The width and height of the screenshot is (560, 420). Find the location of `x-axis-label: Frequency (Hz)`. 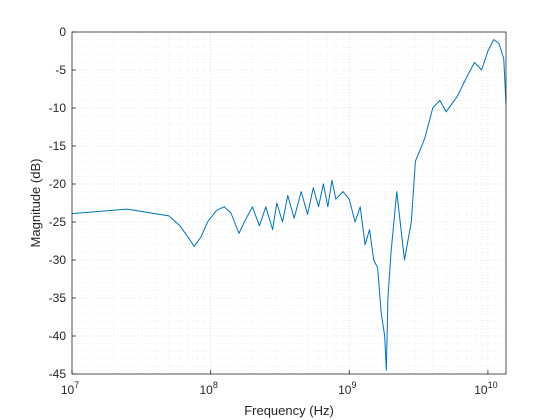

x-axis-label: Frequency (Hz) is located at coordinates (289, 410).